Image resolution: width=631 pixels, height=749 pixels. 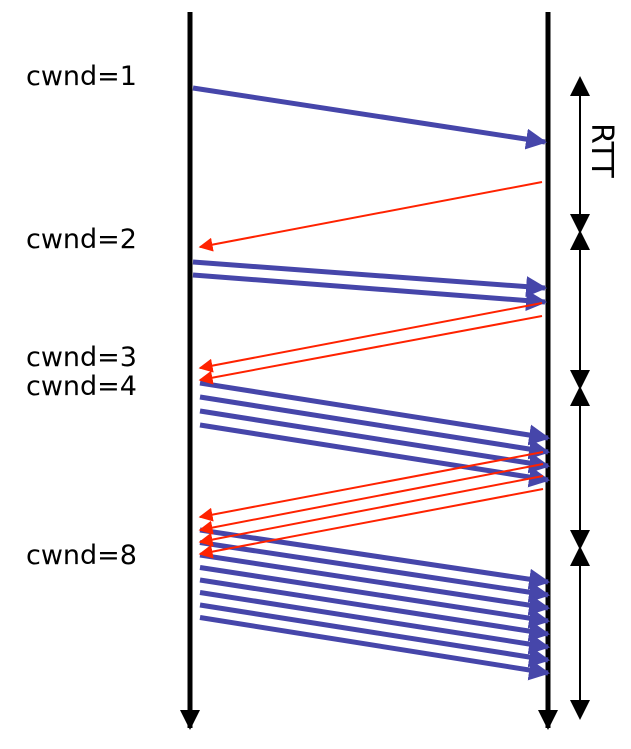 I want to click on rtt-label: RTT, so click(x=601, y=150).